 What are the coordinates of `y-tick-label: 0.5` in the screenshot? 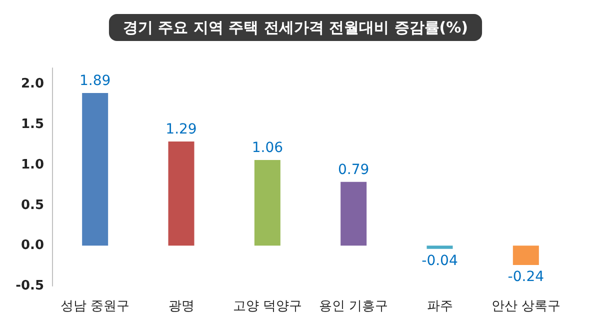 It's located at (32, 205).